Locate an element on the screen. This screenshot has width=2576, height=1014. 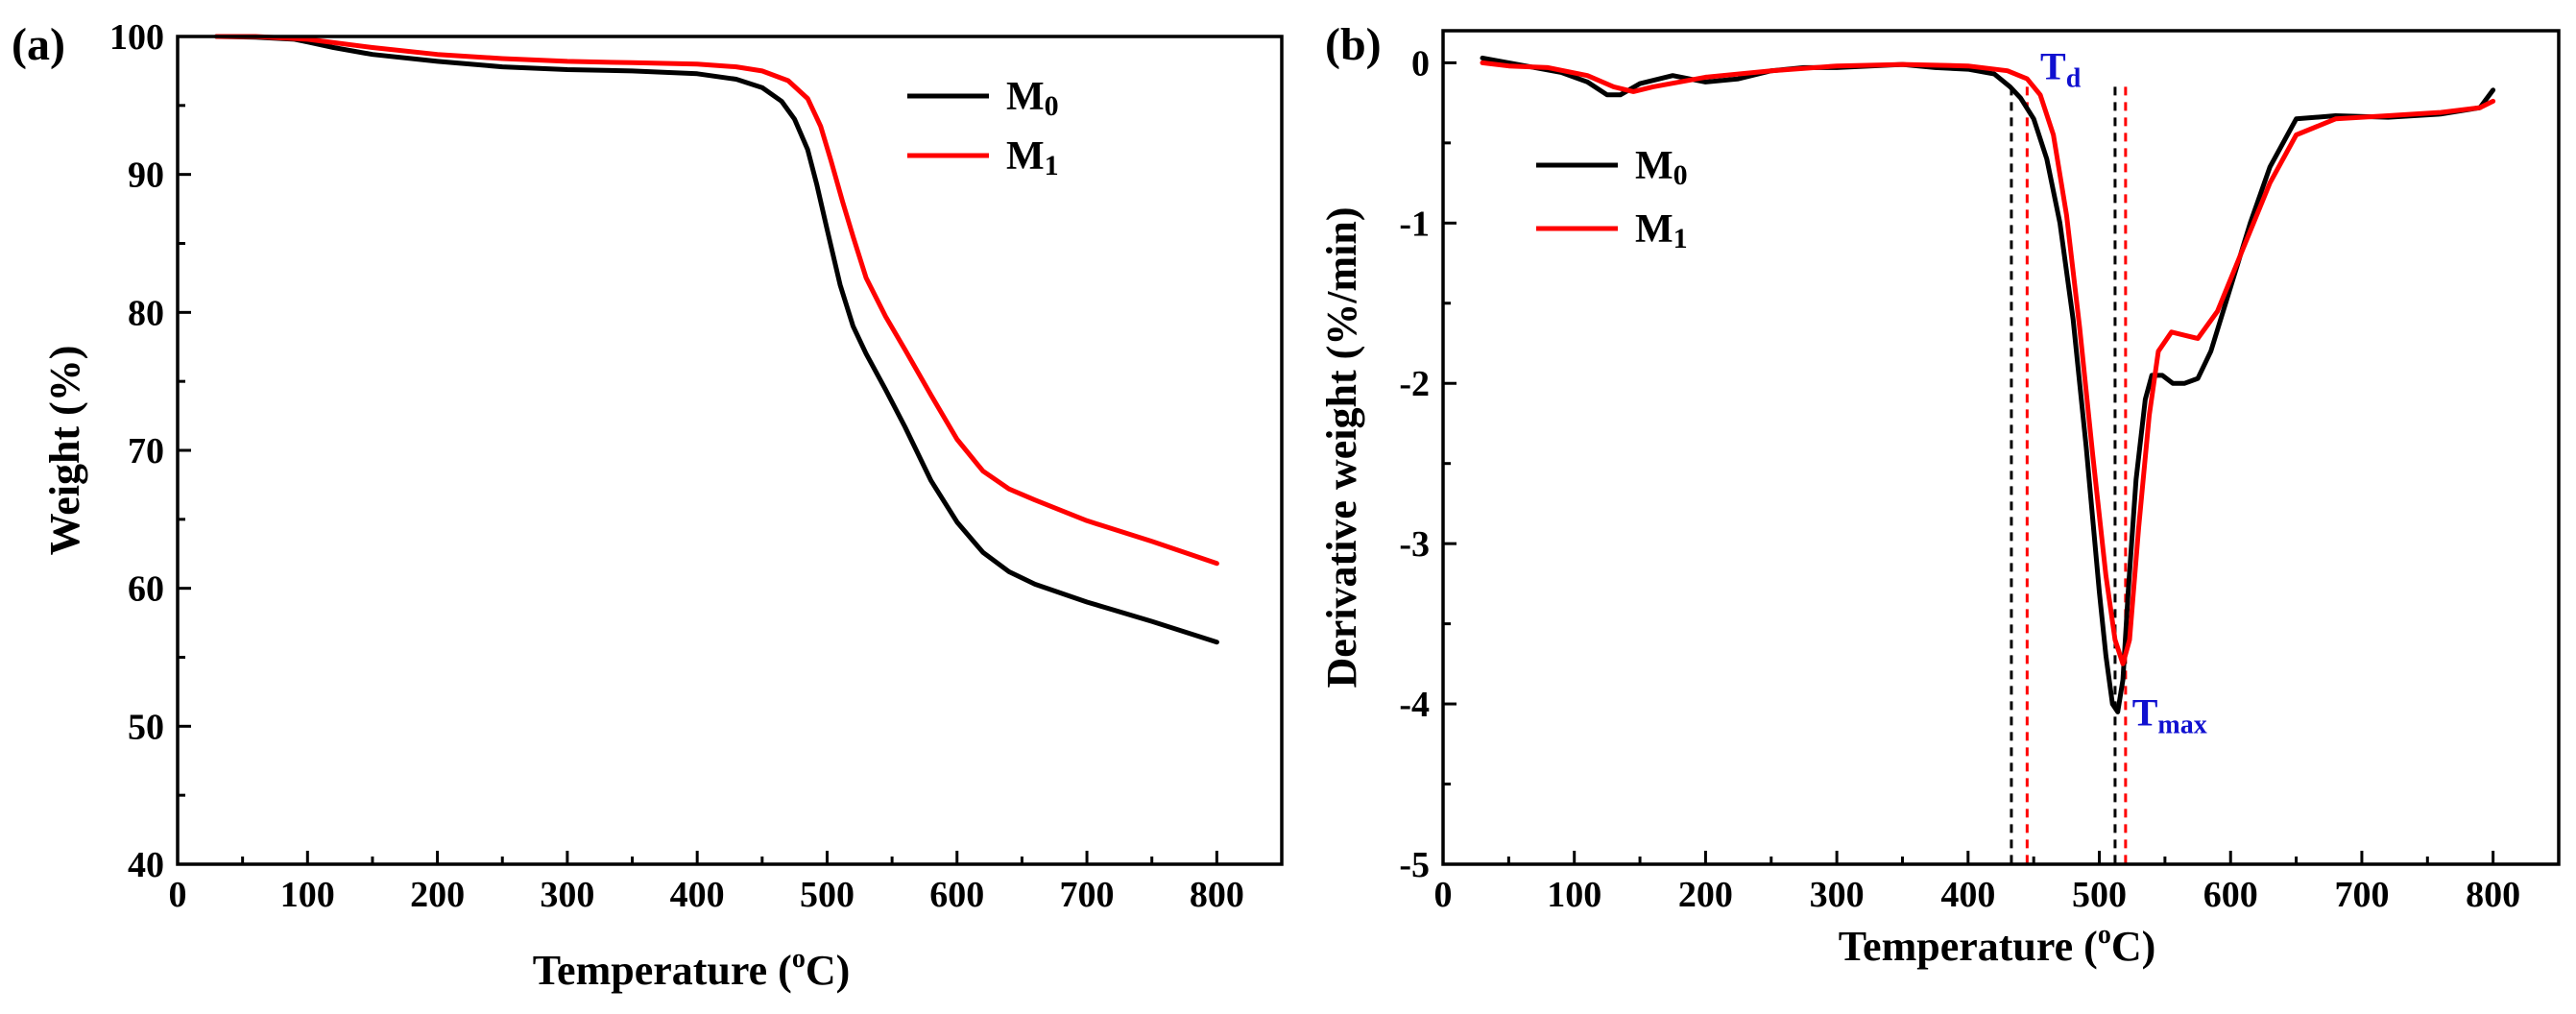
annotation-Tmax-main: T is located at coordinates (2145, 712).